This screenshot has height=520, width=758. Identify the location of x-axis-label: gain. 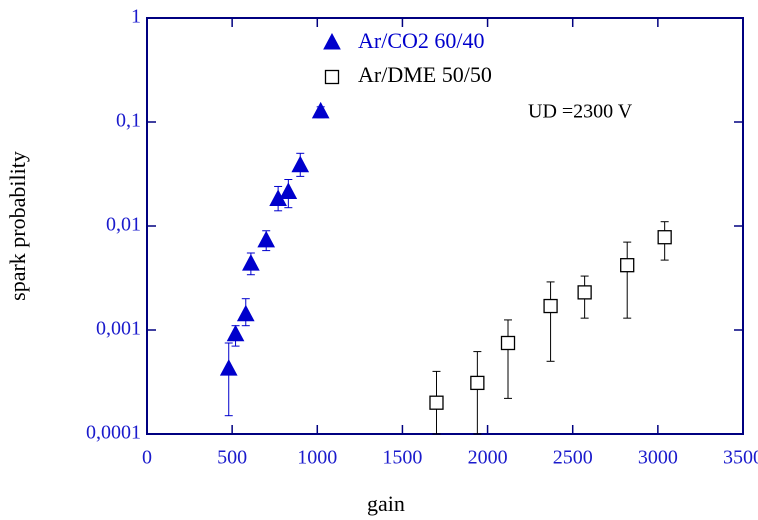
(386, 503).